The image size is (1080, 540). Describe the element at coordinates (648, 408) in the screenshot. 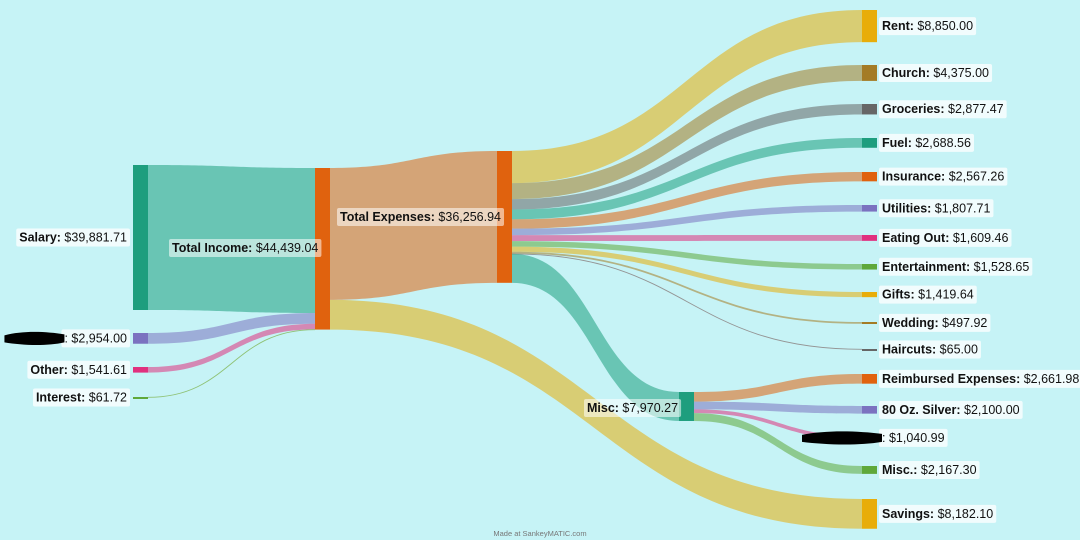

I see `node-value: $7,970.27` at that location.